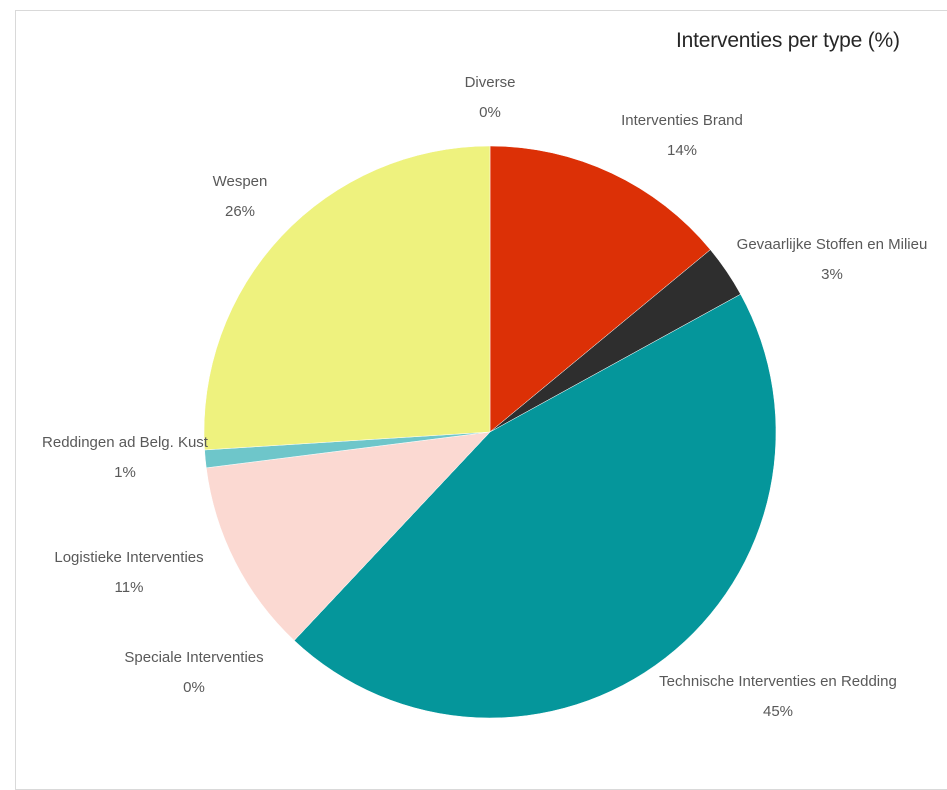 The width and height of the screenshot is (947, 790). I want to click on pie-slice-wespen, so click(347, 298).